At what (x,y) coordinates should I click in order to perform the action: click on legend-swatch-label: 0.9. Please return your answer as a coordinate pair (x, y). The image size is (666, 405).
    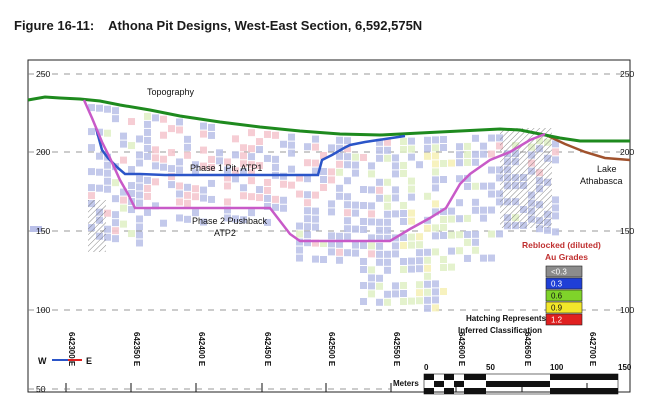
    Looking at the image, I should click on (557, 308).